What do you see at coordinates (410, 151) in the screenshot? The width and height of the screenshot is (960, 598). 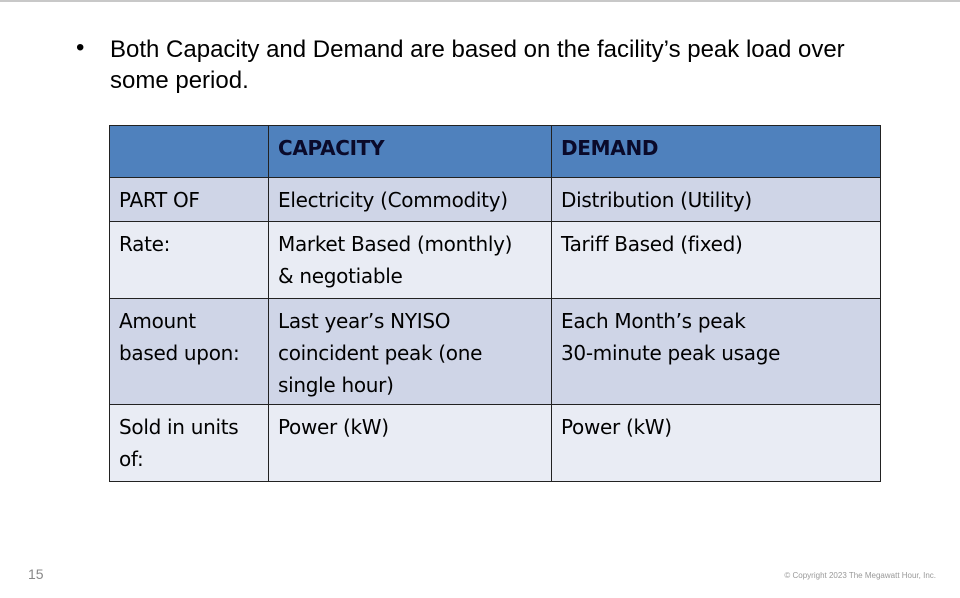 I see `table-cell: CAPACITY` at bounding box center [410, 151].